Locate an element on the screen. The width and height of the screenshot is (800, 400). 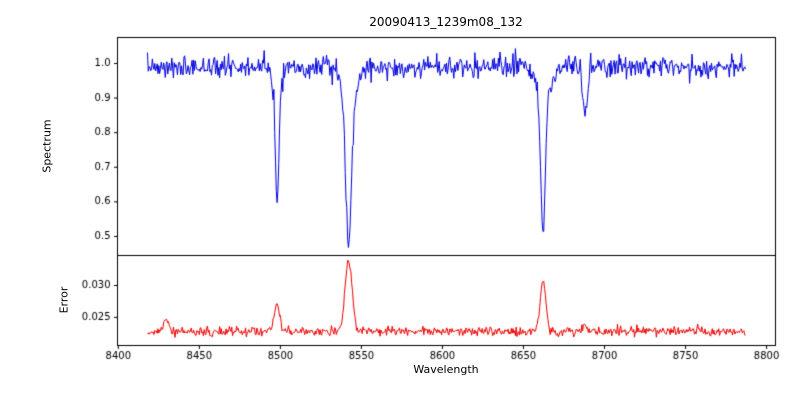
y-axis-label-error: Error is located at coordinates (64, 300).